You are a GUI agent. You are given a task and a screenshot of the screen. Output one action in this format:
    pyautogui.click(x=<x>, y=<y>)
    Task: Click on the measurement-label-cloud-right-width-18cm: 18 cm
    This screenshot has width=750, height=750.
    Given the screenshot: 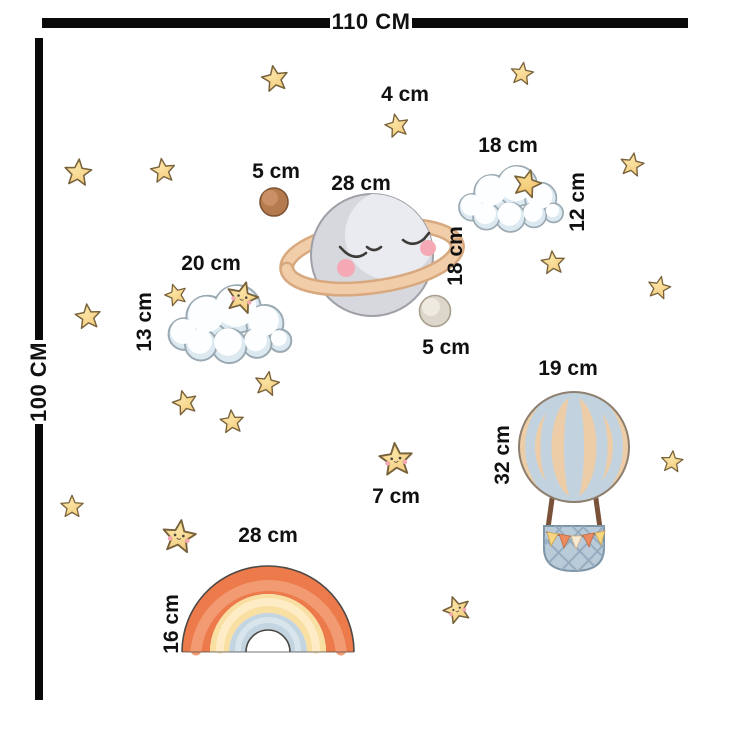 What is the action you would take?
    pyautogui.click(x=508, y=145)
    